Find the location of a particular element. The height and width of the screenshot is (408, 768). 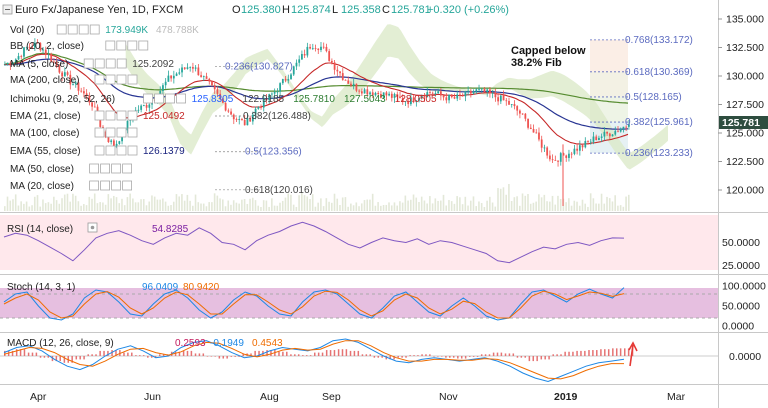

stoch-tick-label: 50.0000 is located at coordinates (741, 307).